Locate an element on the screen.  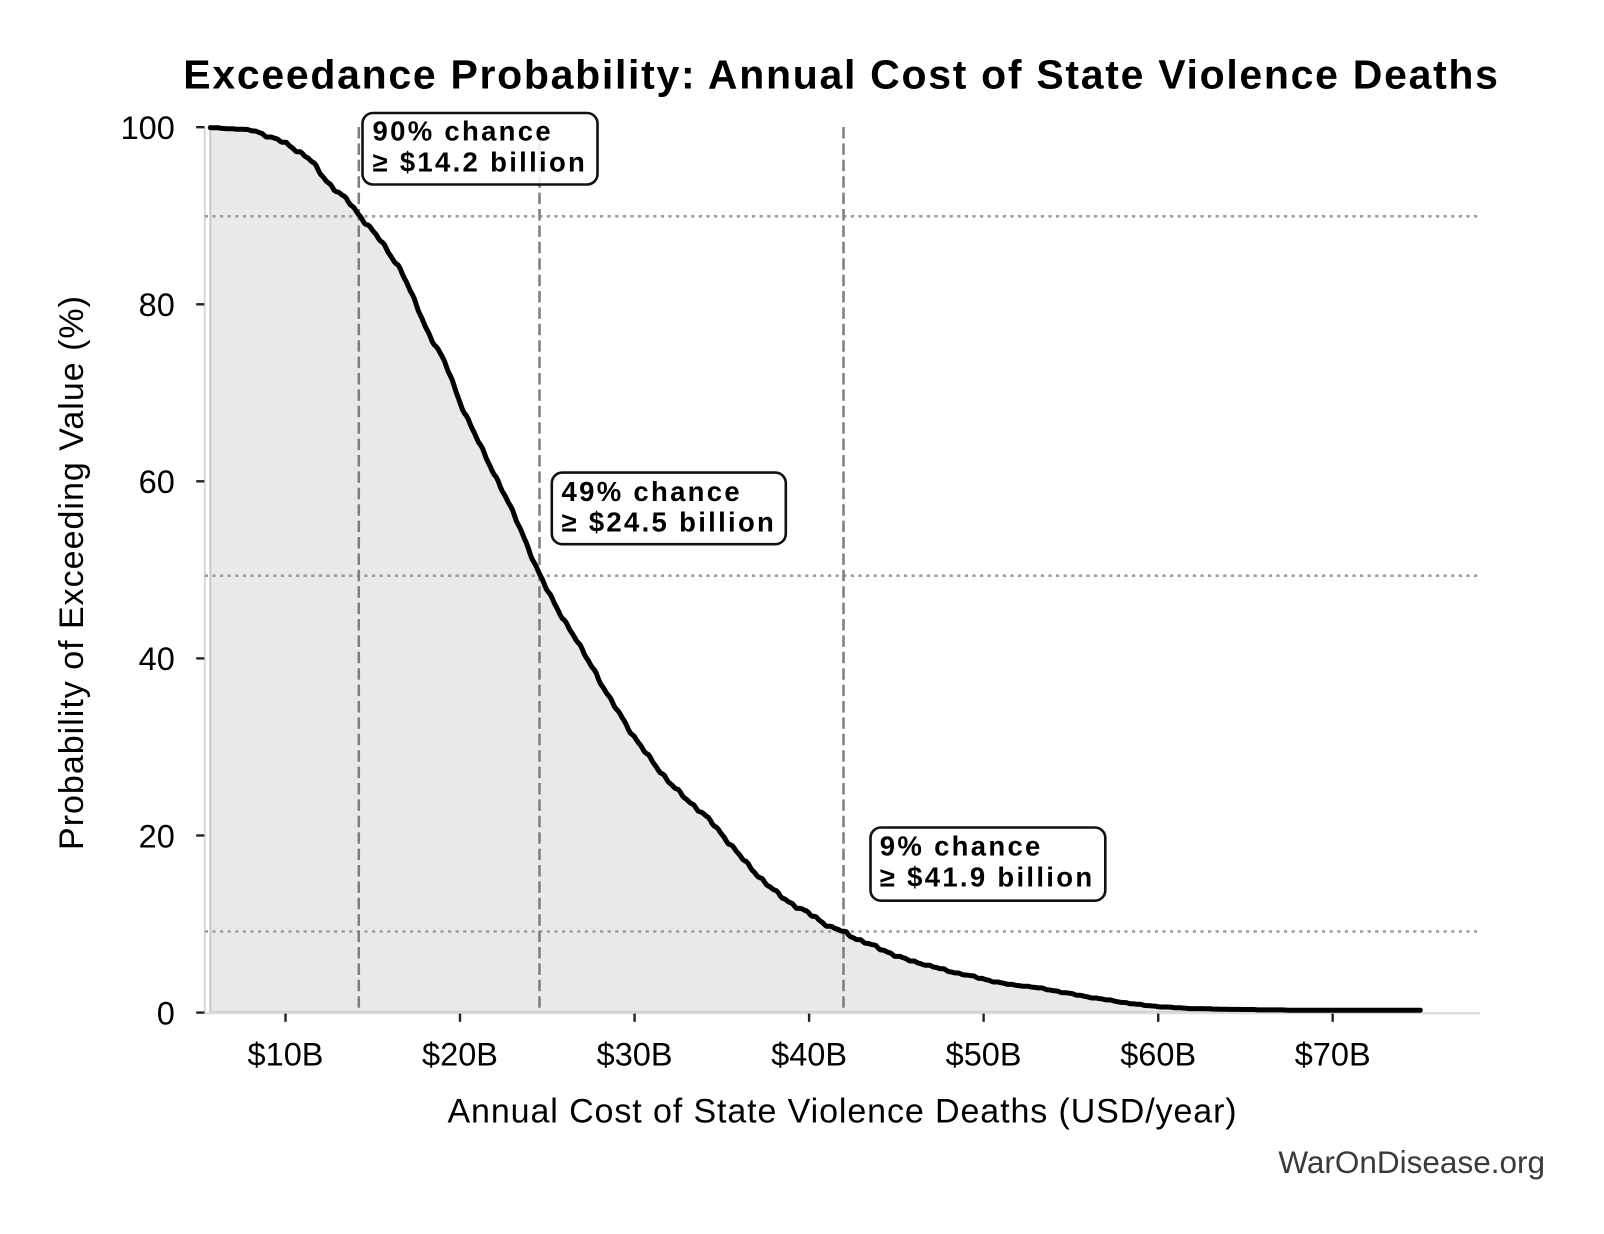
svg-text: 90% chance is located at coordinates (463, 131).